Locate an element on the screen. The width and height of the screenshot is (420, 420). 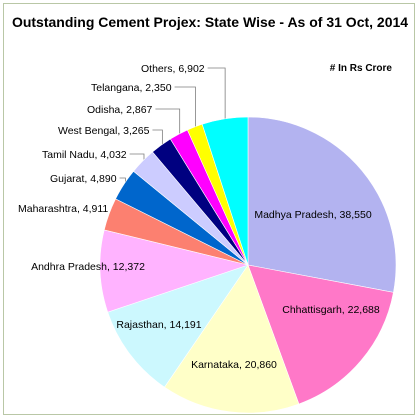
leader-telangana is located at coordinates (185, 107).